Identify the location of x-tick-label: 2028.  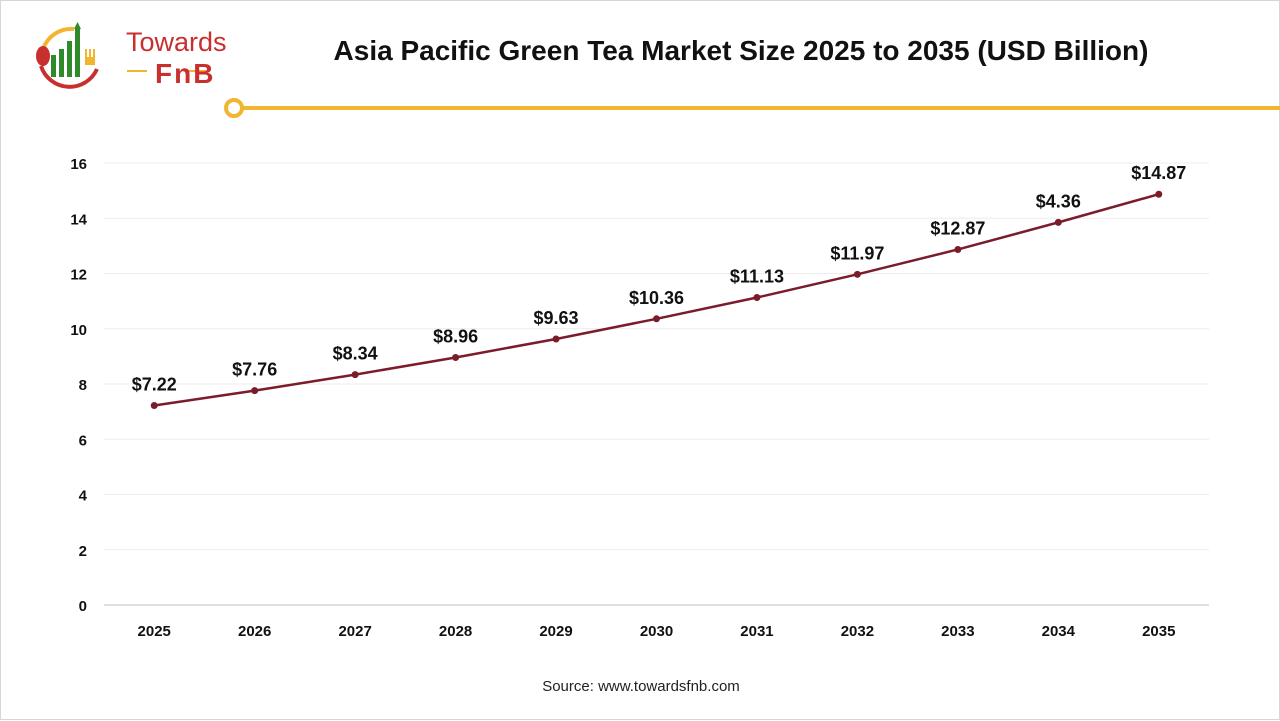
(455, 631).